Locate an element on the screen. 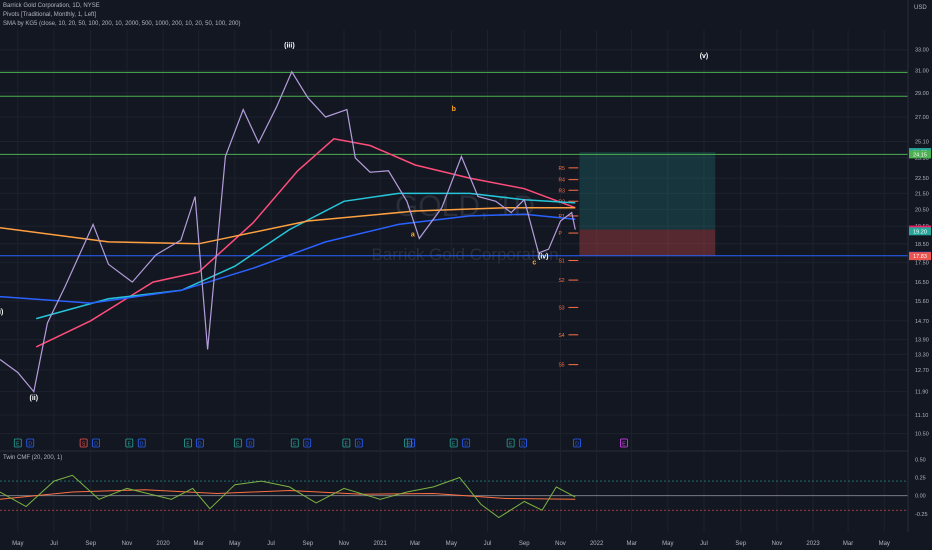 This screenshot has width=932, height=550. x-tick-label: 2023 is located at coordinates (813, 544).